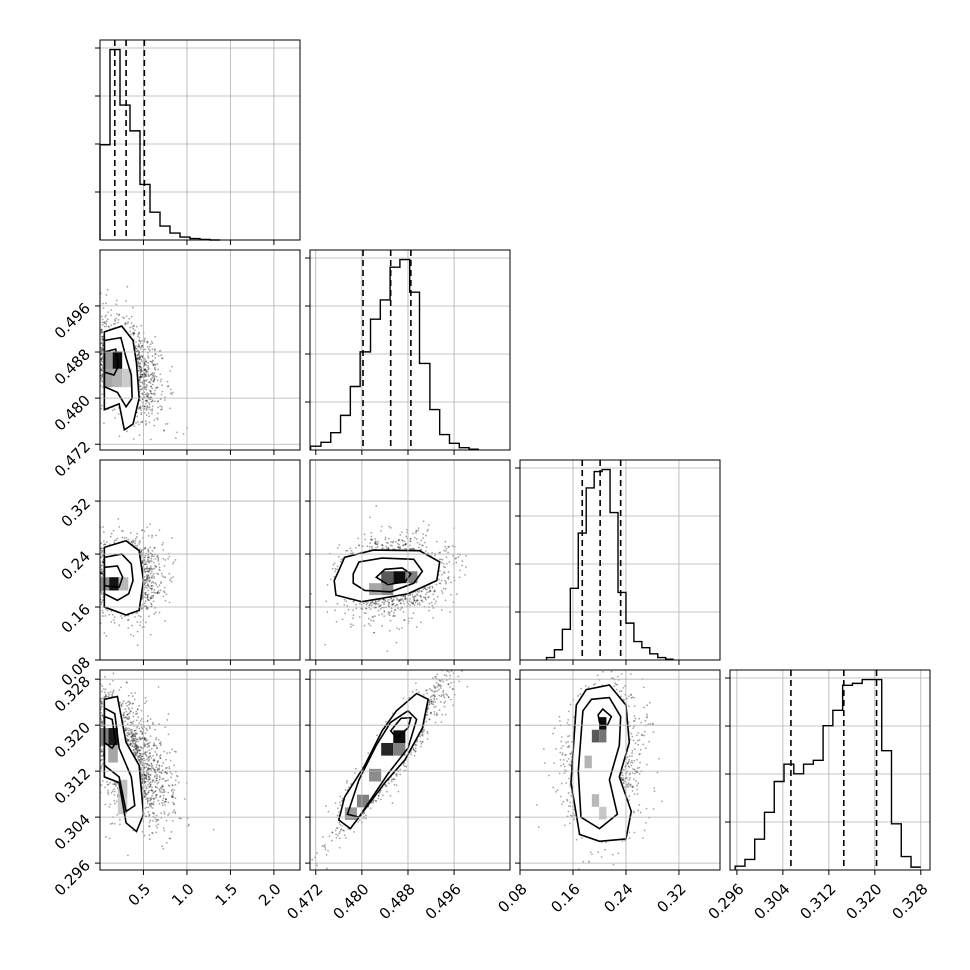  Describe the element at coordinates (72, 785) in the screenshot. I see `y-tick-label-p3-2: 0.312` at that location.